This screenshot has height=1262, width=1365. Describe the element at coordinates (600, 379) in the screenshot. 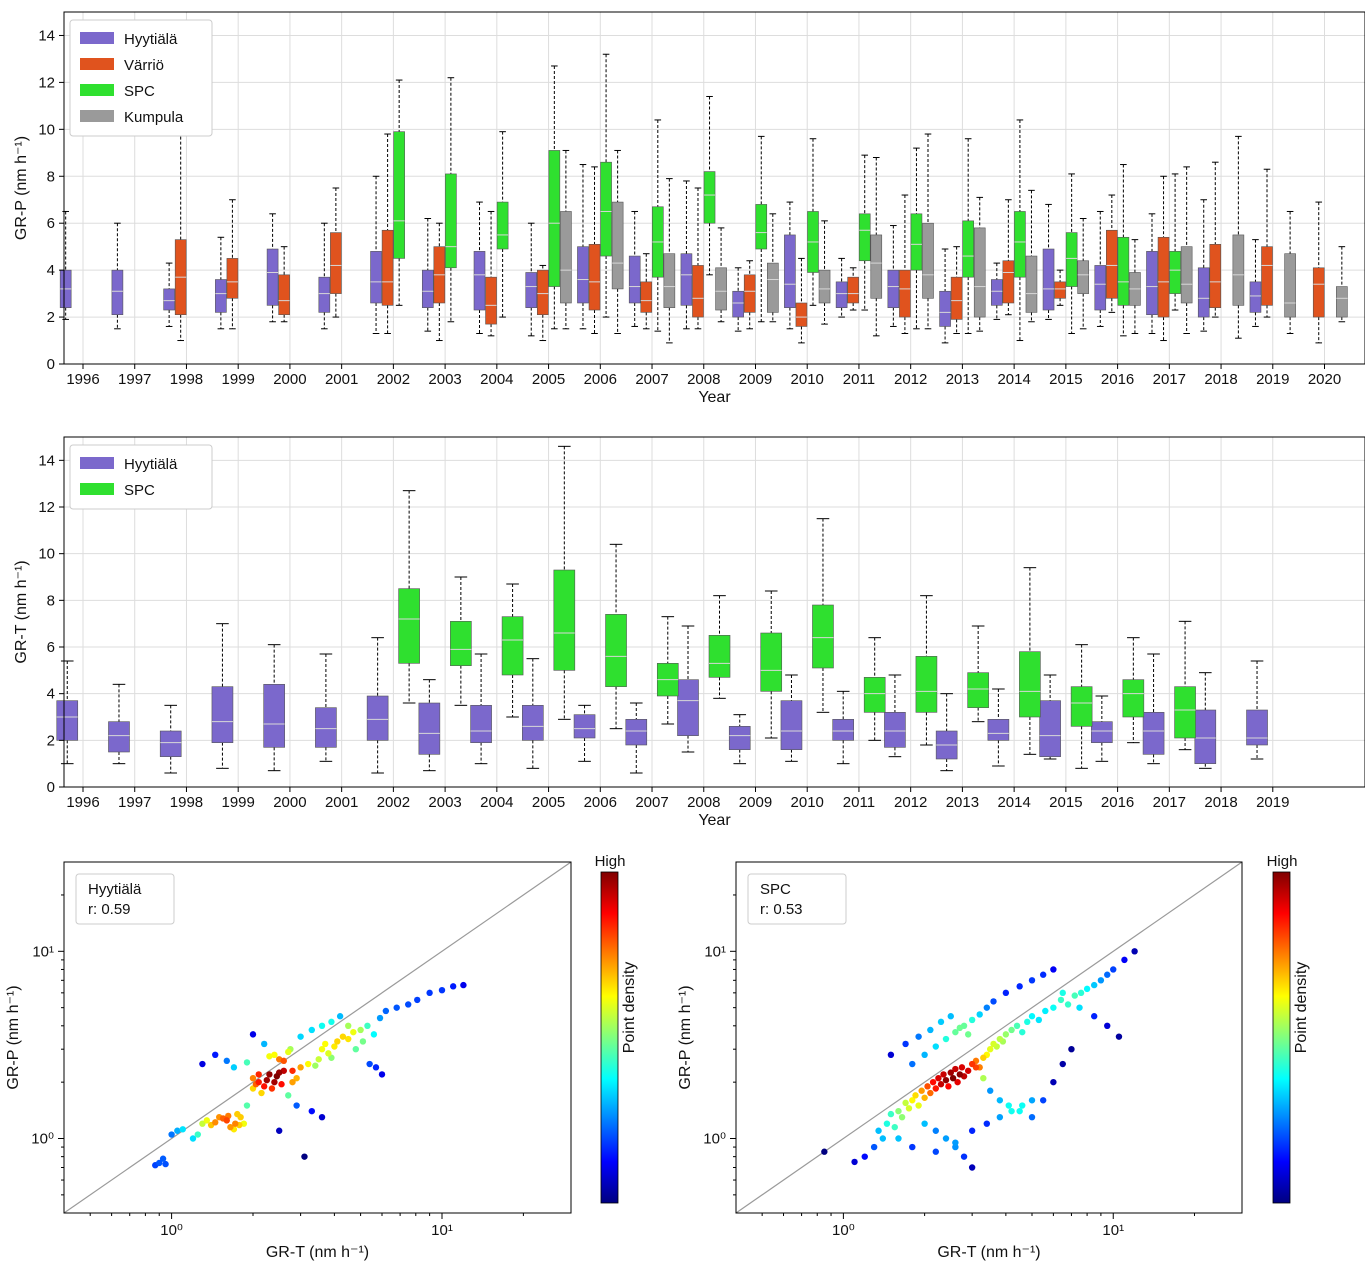

I see `x-tick-label: 2006` at that location.